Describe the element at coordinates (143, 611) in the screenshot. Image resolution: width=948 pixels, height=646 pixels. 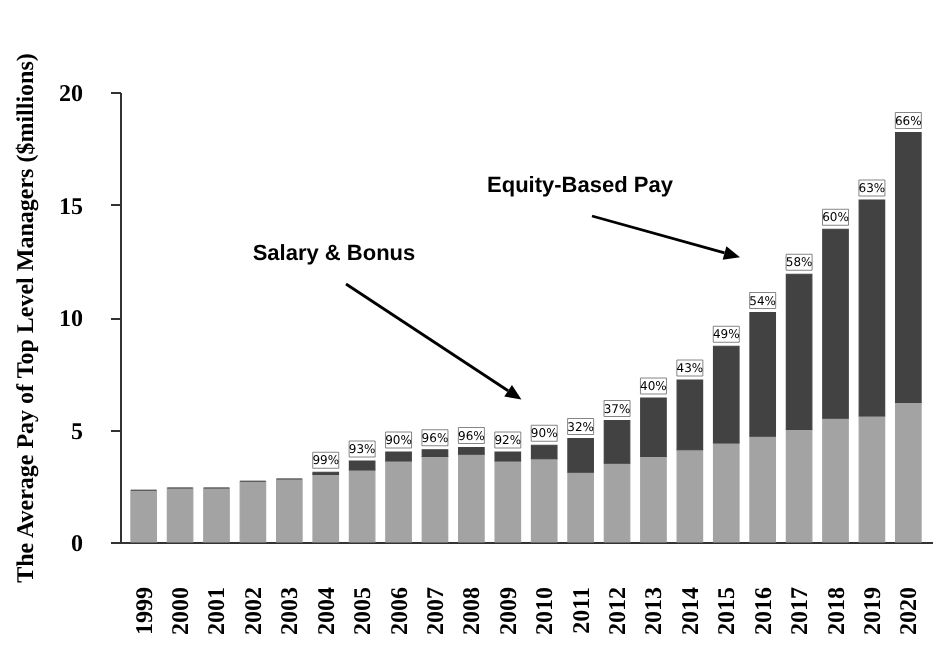
I see `x-tick-label: 1999` at that location.